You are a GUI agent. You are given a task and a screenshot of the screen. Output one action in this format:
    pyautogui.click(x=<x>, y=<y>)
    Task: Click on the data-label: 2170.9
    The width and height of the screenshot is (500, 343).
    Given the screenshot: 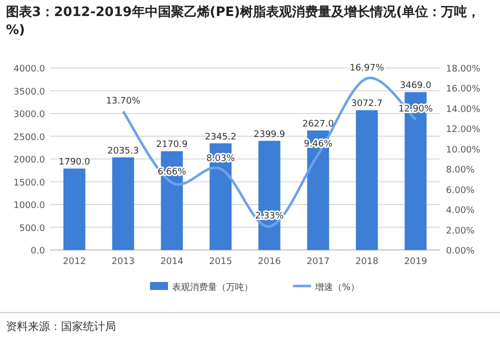 What is the action you would take?
    pyautogui.click(x=172, y=145)
    